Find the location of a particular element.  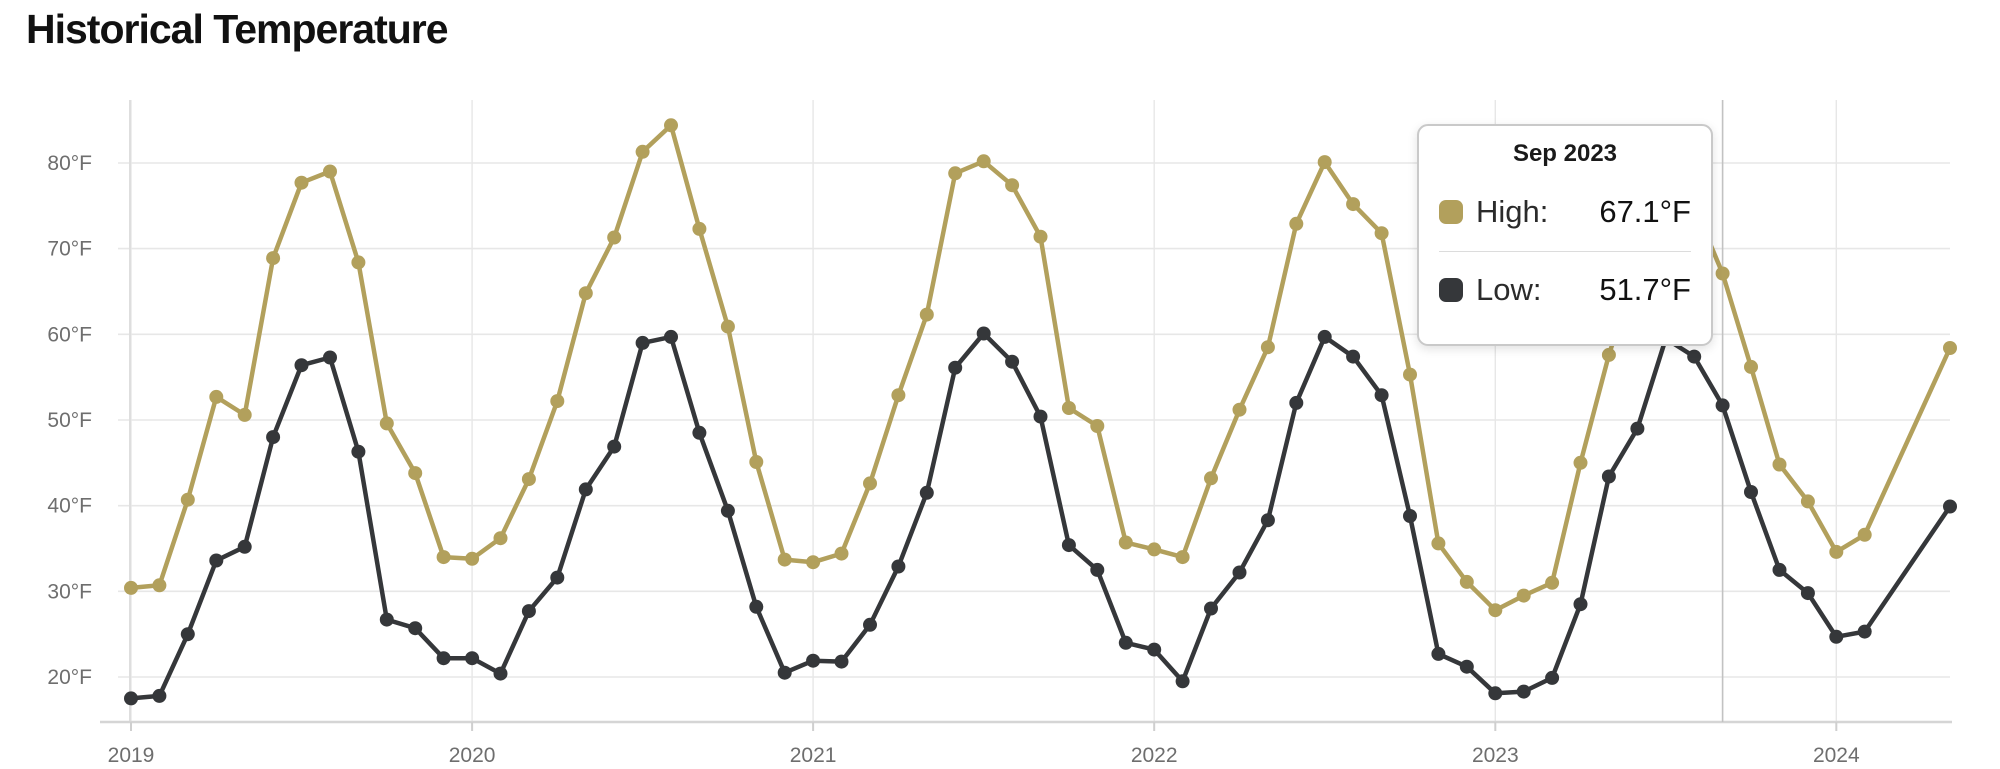

x-axis-tick-label: 2020 is located at coordinates (472, 755).